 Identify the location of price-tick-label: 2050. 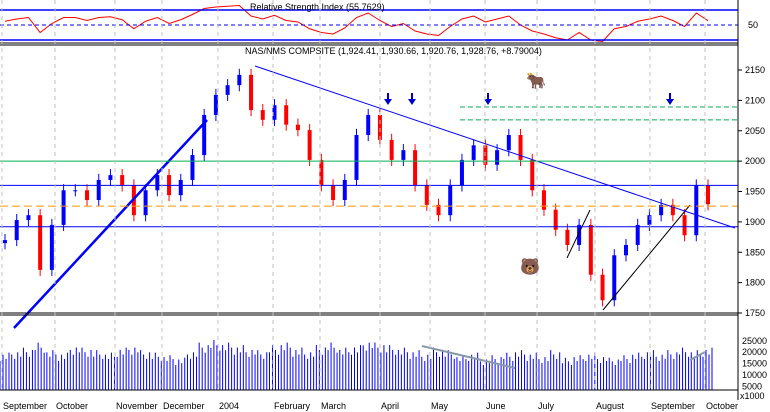
(755, 131).